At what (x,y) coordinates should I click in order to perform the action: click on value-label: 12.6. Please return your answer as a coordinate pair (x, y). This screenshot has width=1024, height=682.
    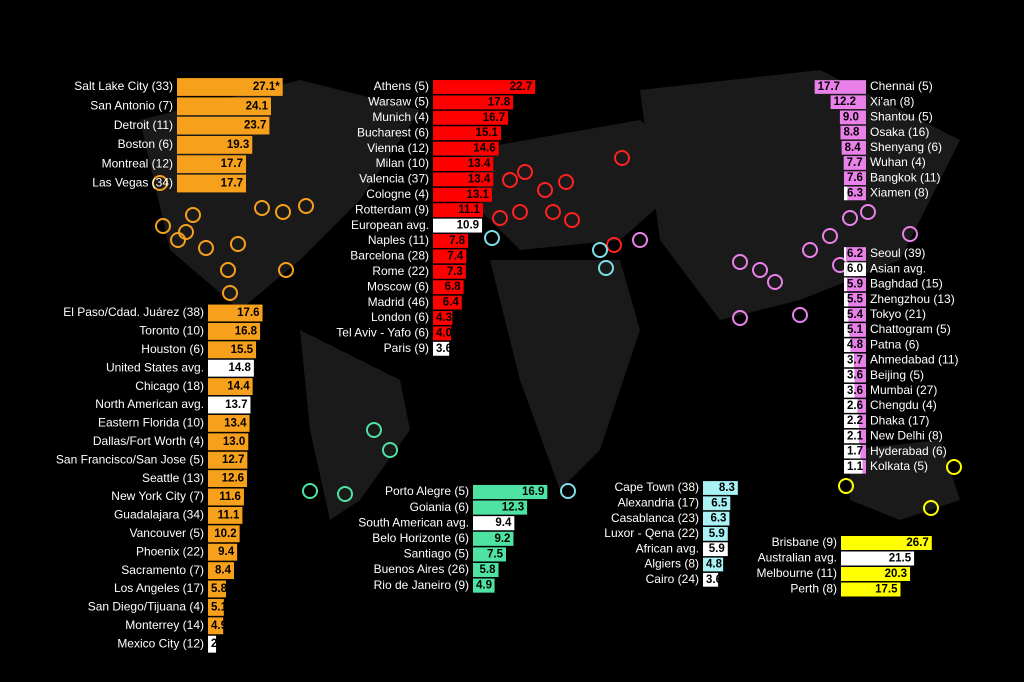
    Looking at the image, I should click on (233, 479).